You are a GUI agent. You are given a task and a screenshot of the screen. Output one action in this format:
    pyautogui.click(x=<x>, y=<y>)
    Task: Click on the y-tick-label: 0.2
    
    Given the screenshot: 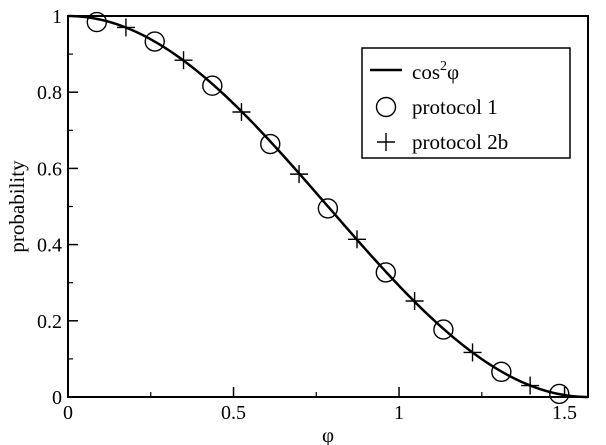 What is the action you would take?
    pyautogui.click(x=49, y=322)
    